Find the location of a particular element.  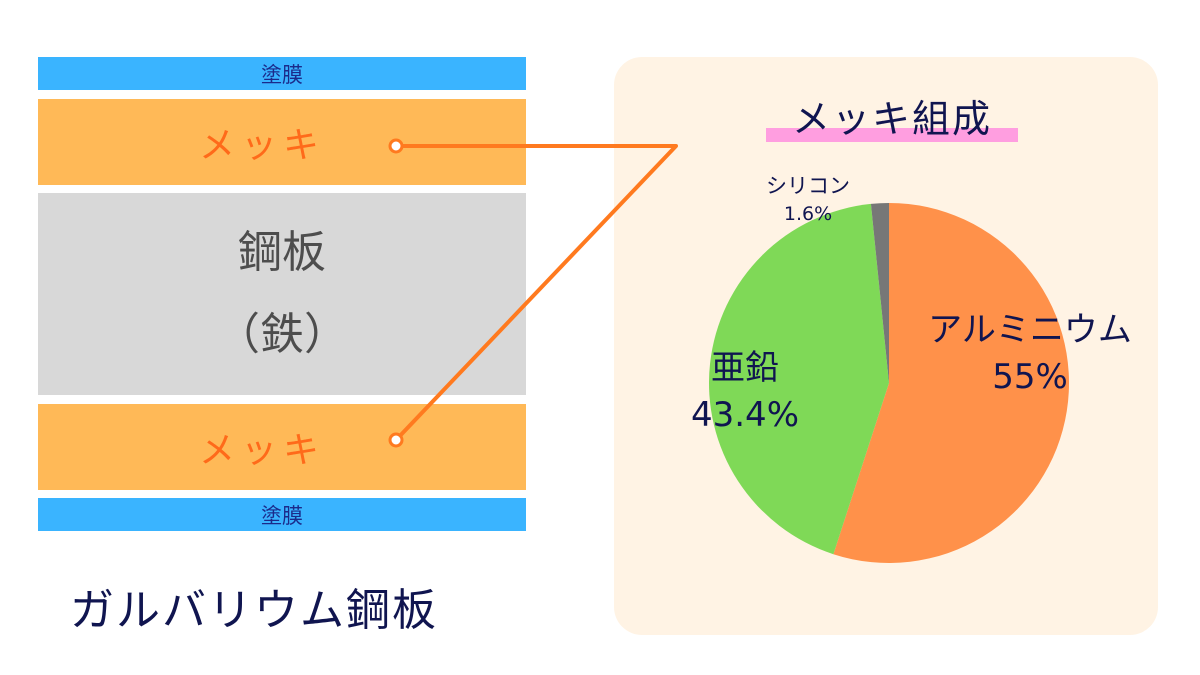

pie-slice-aluminium is located at coordinates (951, 383).